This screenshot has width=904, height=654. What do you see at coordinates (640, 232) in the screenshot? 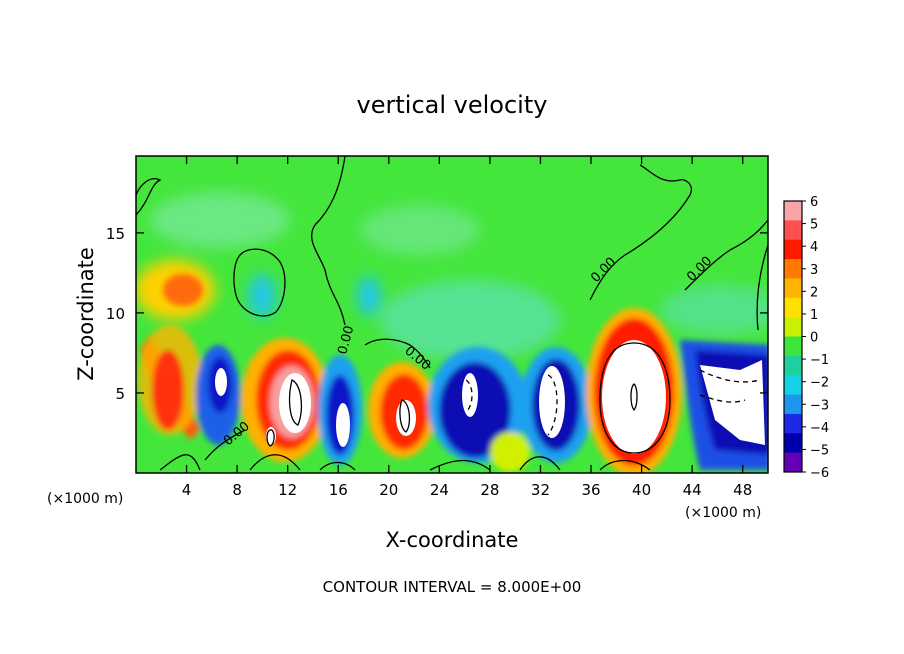
I see `contour-zero-x36` at bounding box center [640, 232].